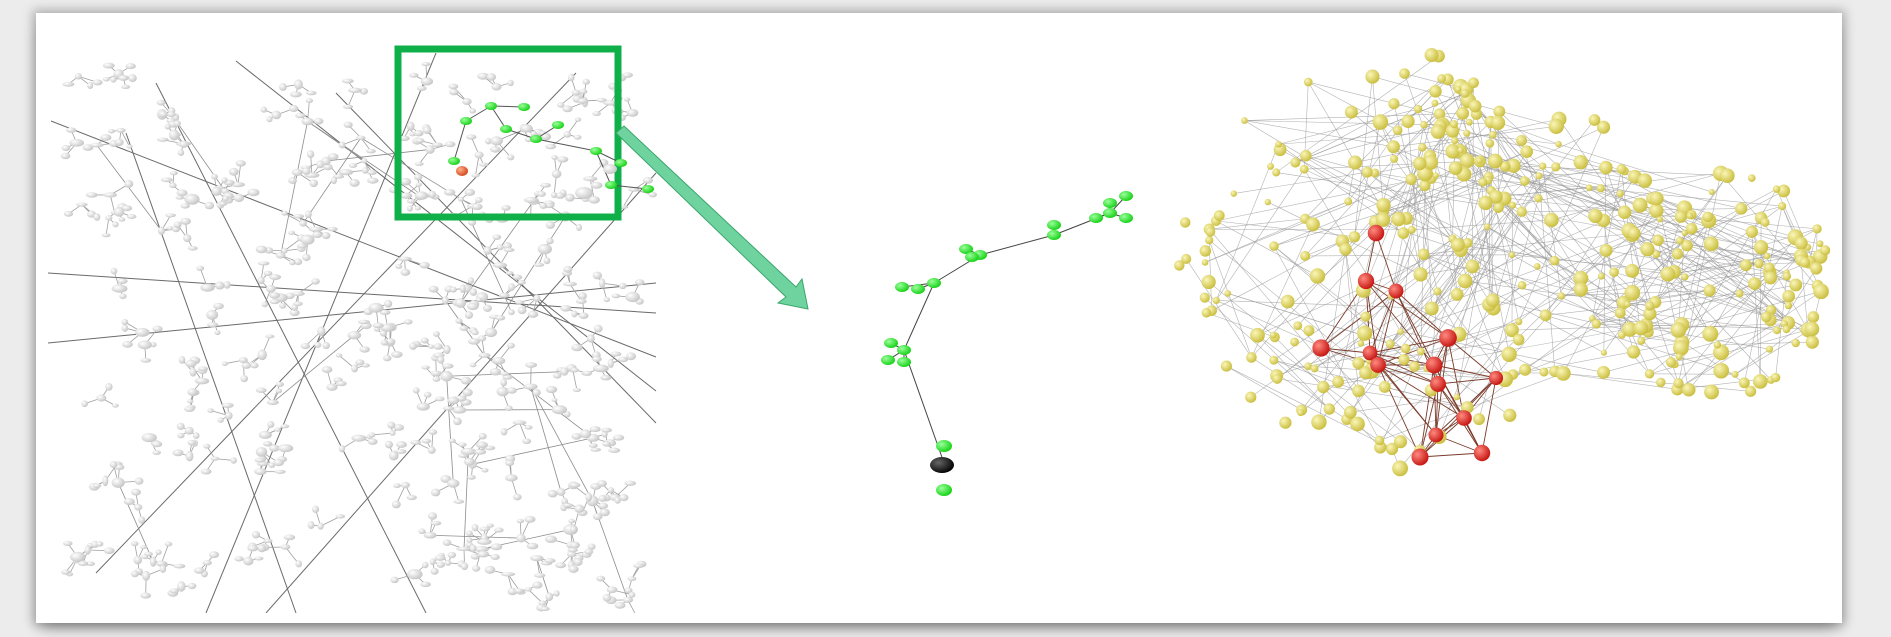 Image resolution: width=1891 pixels, height=637 pixels. I want to click on highlighted-node, so click(1448, 338).